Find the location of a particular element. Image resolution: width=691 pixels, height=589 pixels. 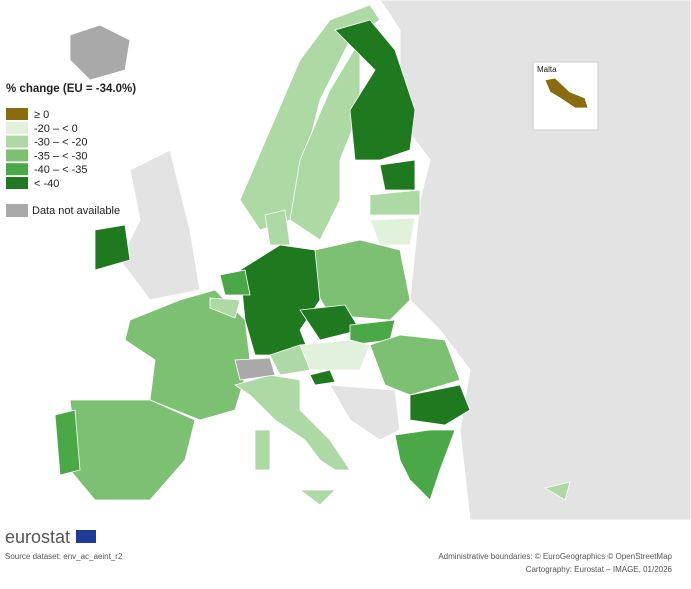

source: Source dataset: env_ac_aeint_r2 is located at coordinates (64, 556).